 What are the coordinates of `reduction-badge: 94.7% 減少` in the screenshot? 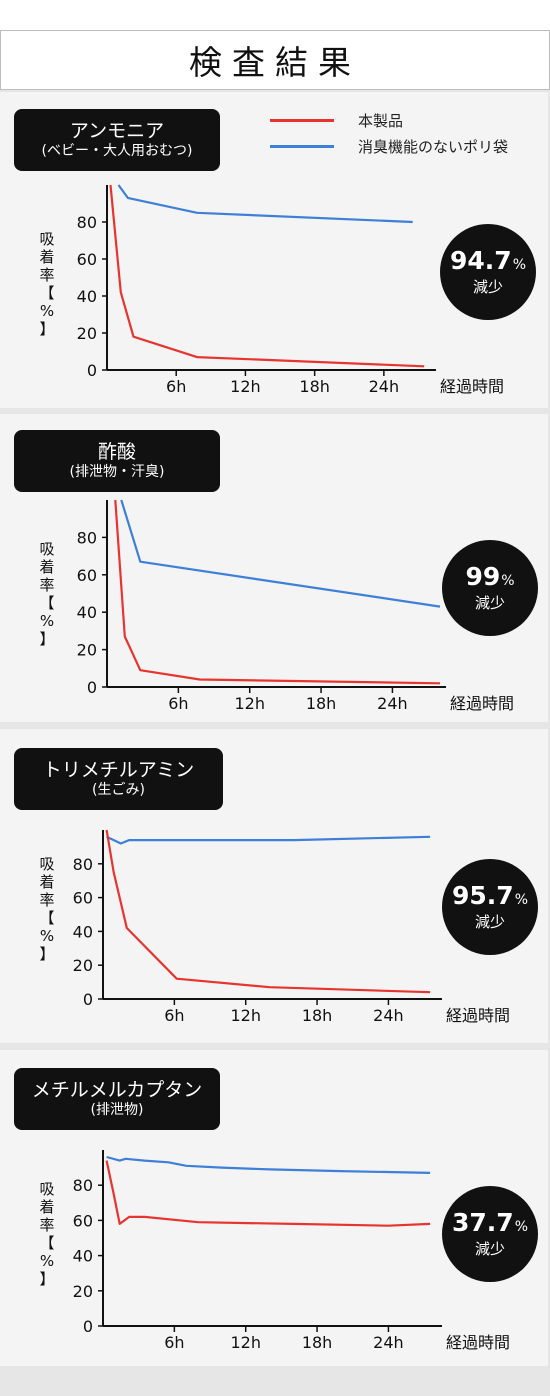 It's located at (488, 272).